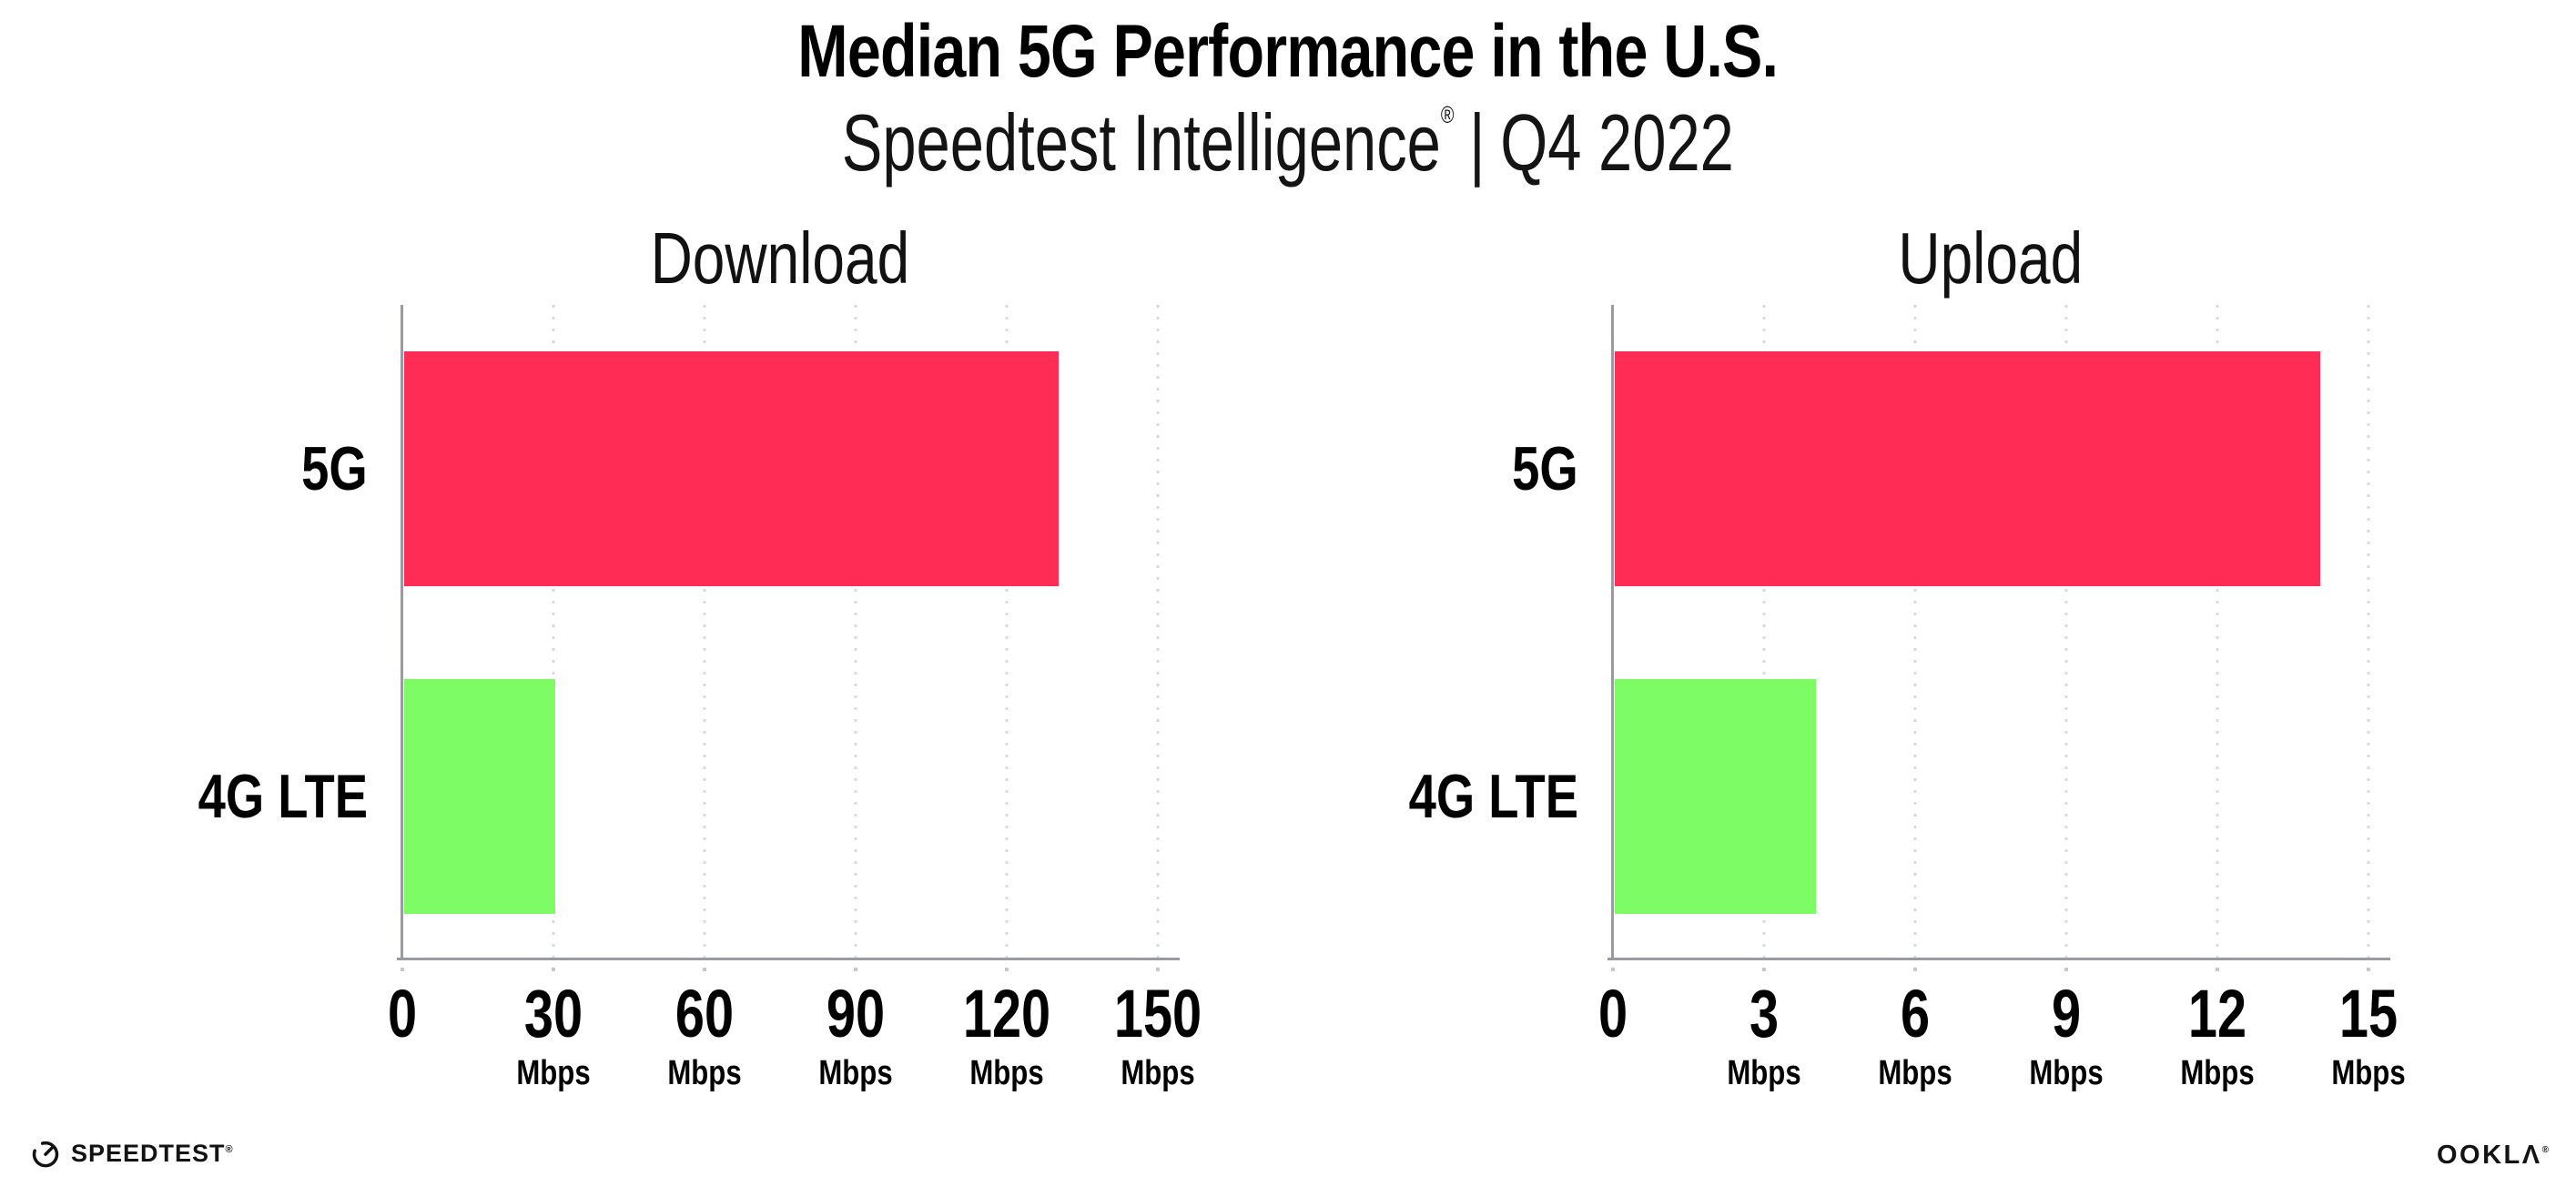 The height and width of the screenshot is (1197, 2576). What do you see at coordinates (1764, 632) in the screenshot?
I see `gridline-3-mbps` at bounding box center [1764, 632].